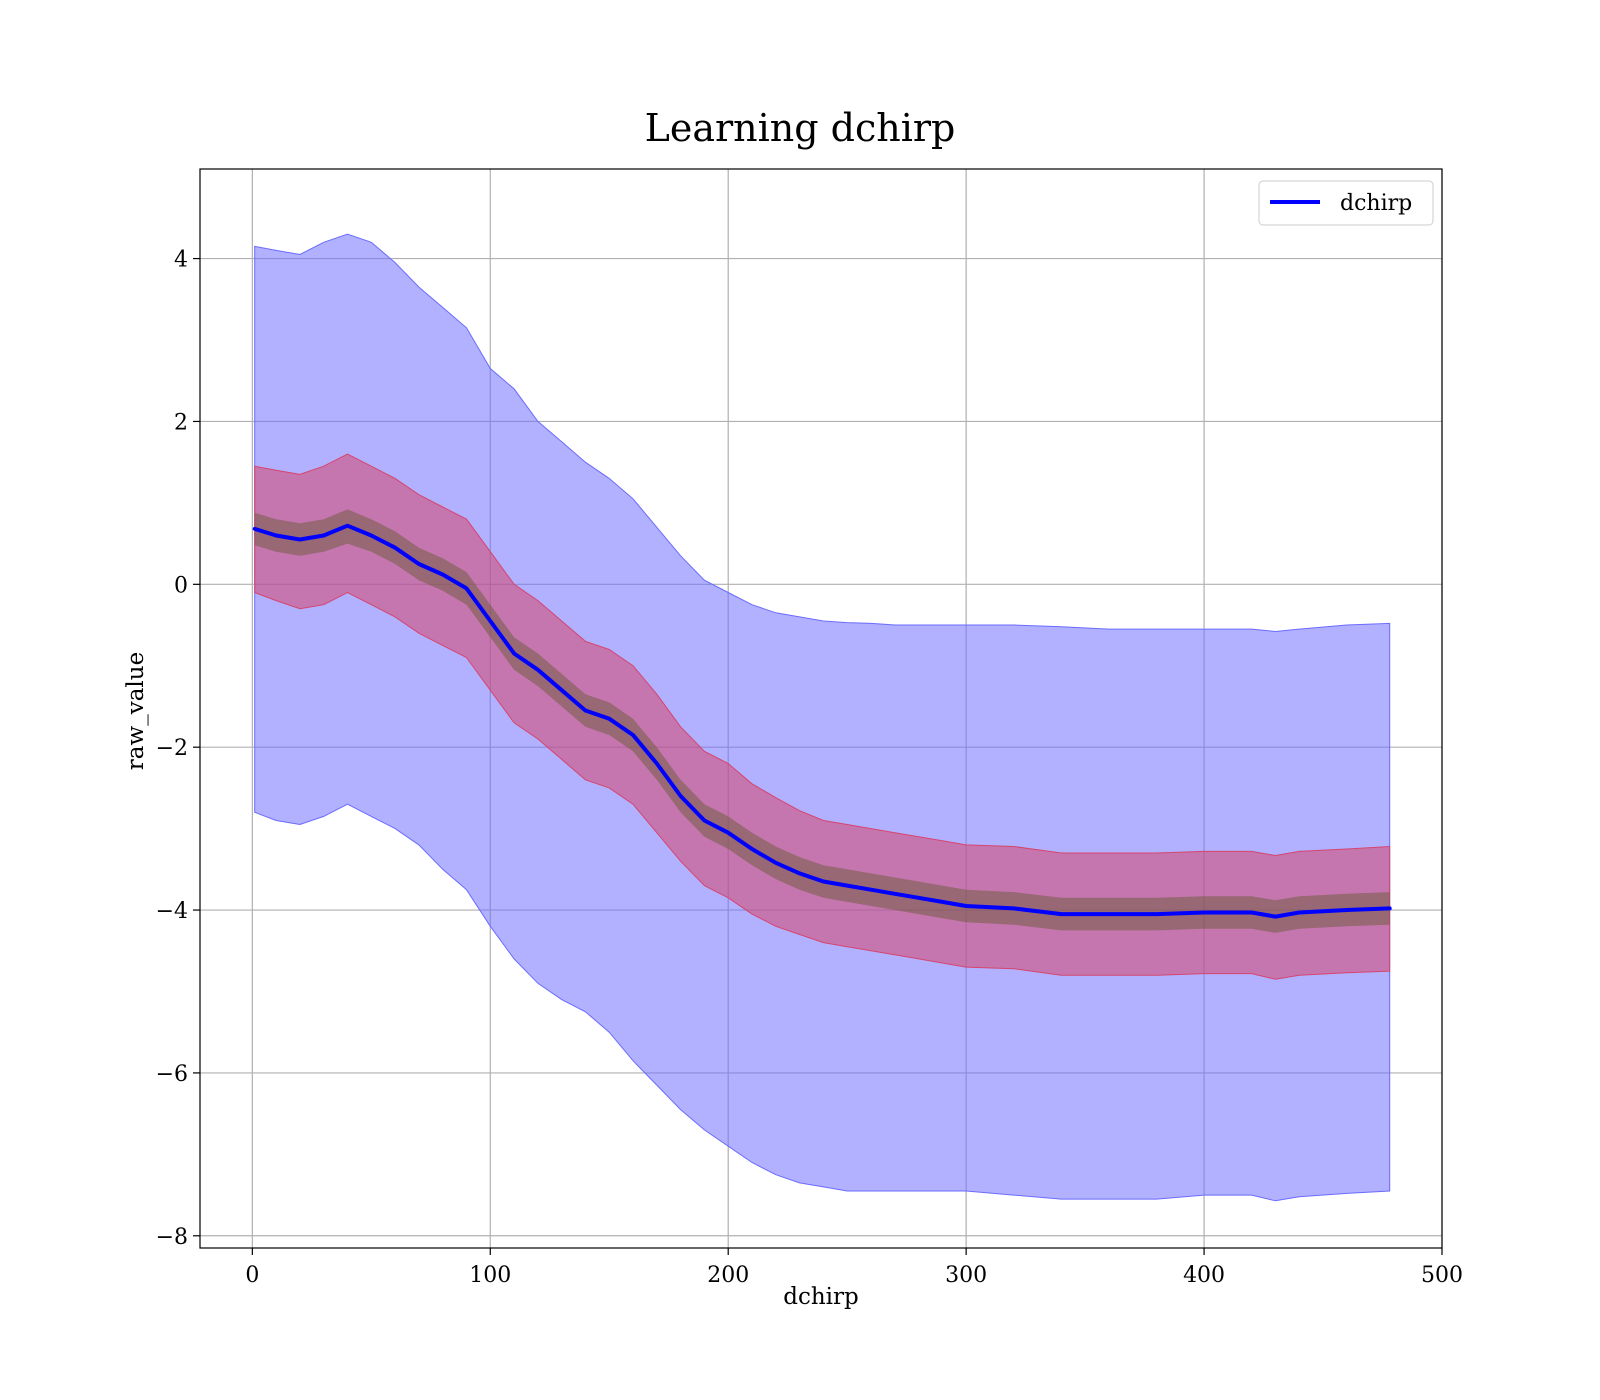 This screenshot has width=1600, height=1400. What do you see at coordinates (172, 1074) in the screenshot?
I see `y-tick-label: −6` at bounding box center [172, 1074].